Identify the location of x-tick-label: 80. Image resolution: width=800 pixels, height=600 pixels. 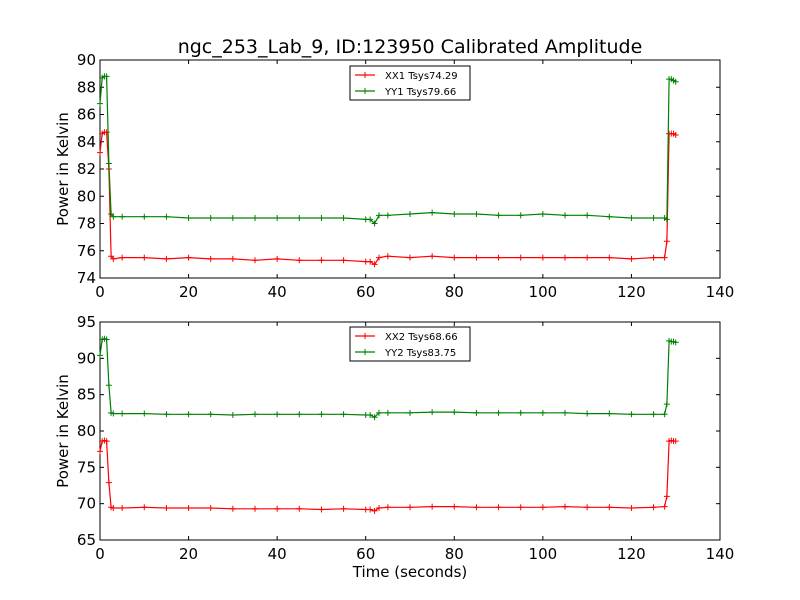
(454, 292).